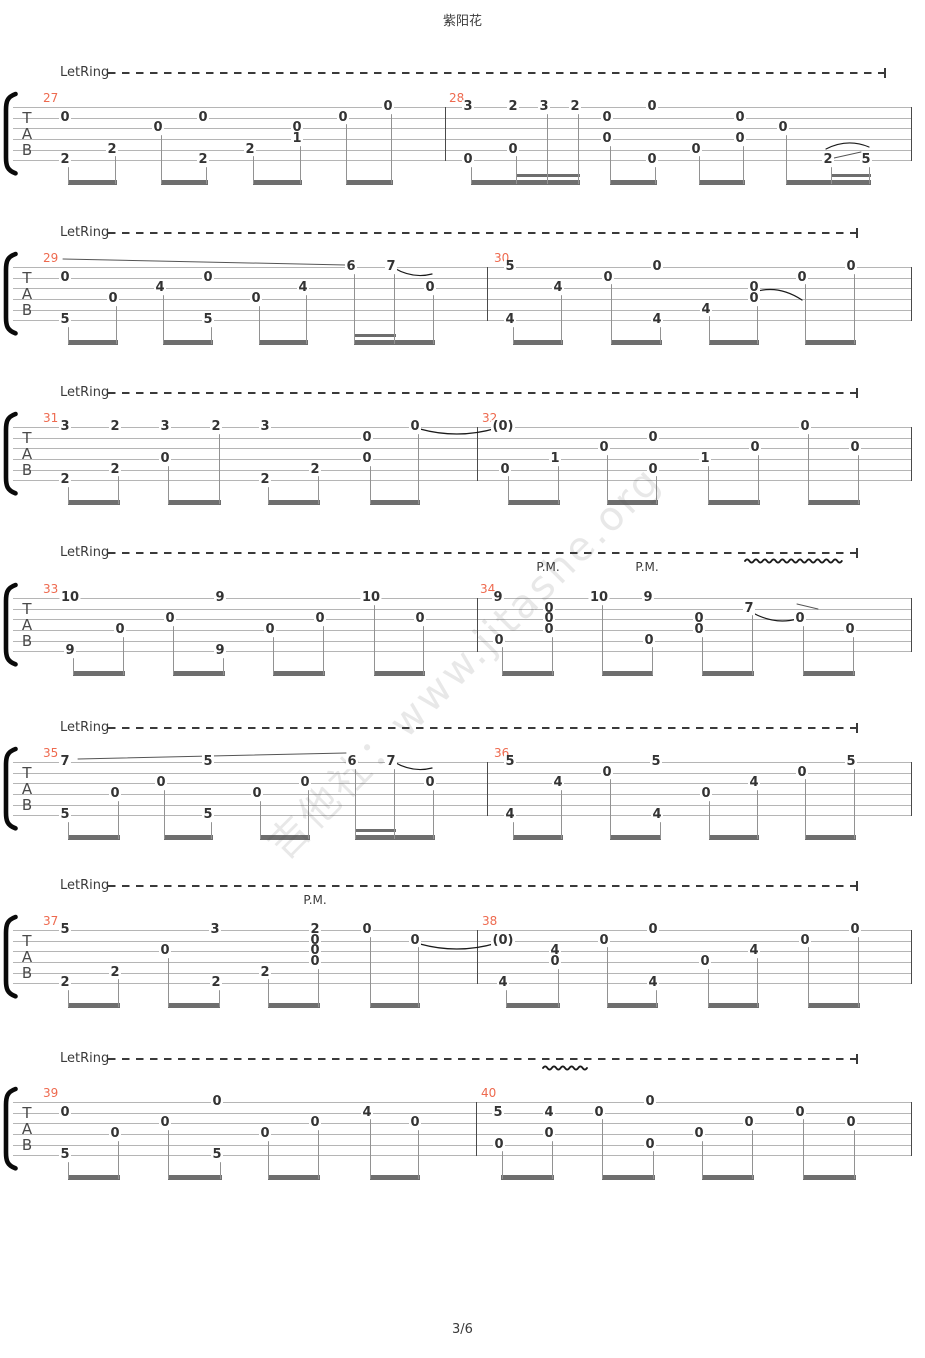  I want to click on measure-number: 27, so click(51, 98).